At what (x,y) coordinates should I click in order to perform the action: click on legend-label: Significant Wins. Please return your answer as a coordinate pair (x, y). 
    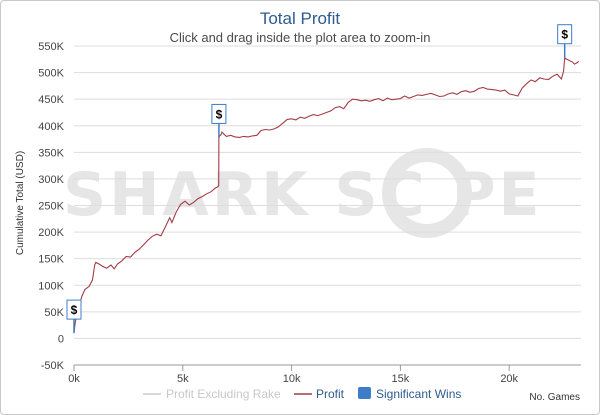
    Looking at the image, I should click on (418, 394).